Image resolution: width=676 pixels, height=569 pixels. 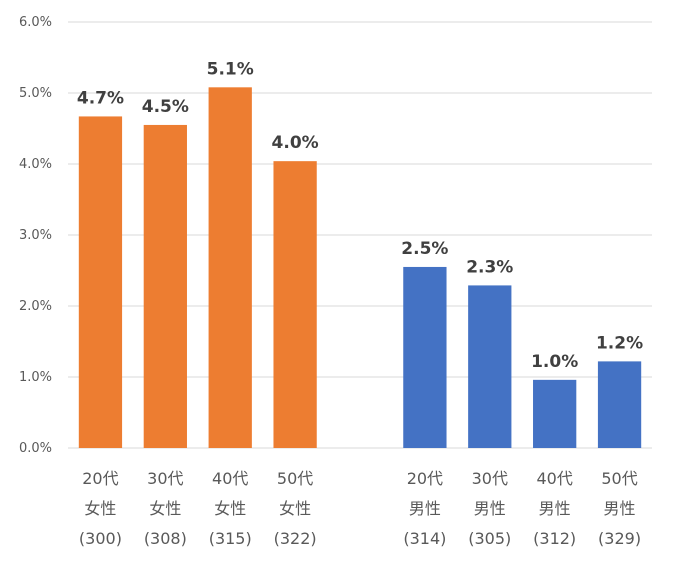 What do you see at coordinates (35, 164) in the screenshot?
I see `y-tick-label: 4.0%` at bounding box center [35, 164].